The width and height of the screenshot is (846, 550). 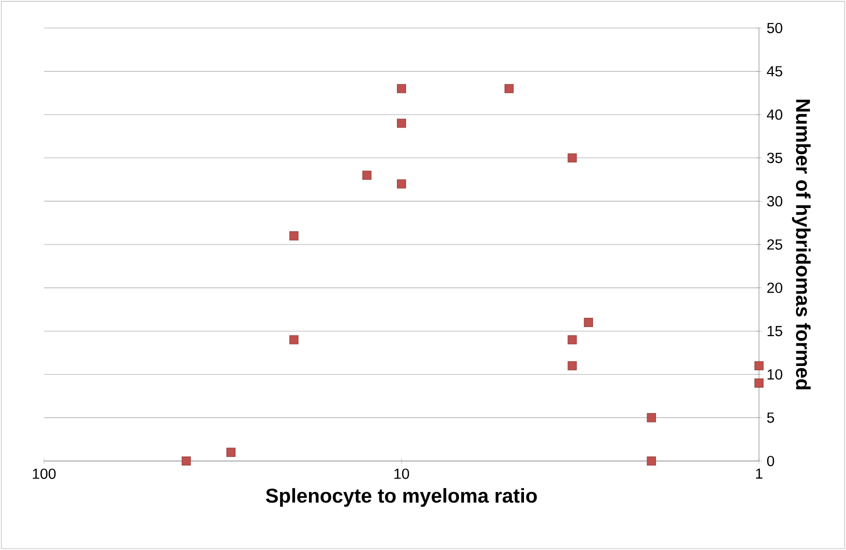 What do you see at coordinates (774, 201) in the screenshot?
I see `y-tick-label: 30` at bounding box center [774, 201].